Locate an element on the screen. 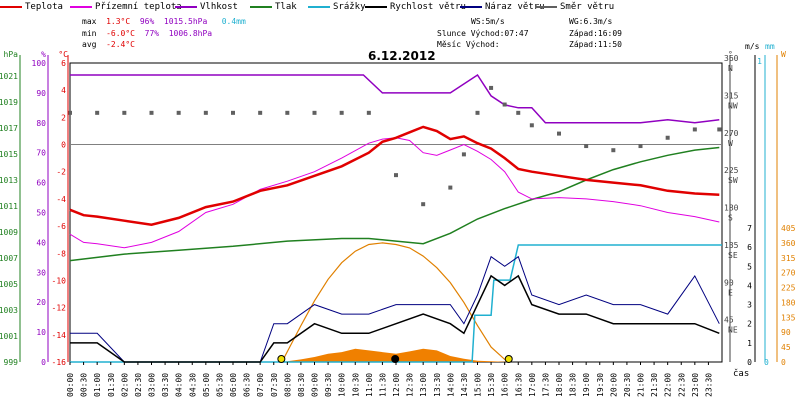  x-tick-label: 06:30 is located at coordinates (247, 385).